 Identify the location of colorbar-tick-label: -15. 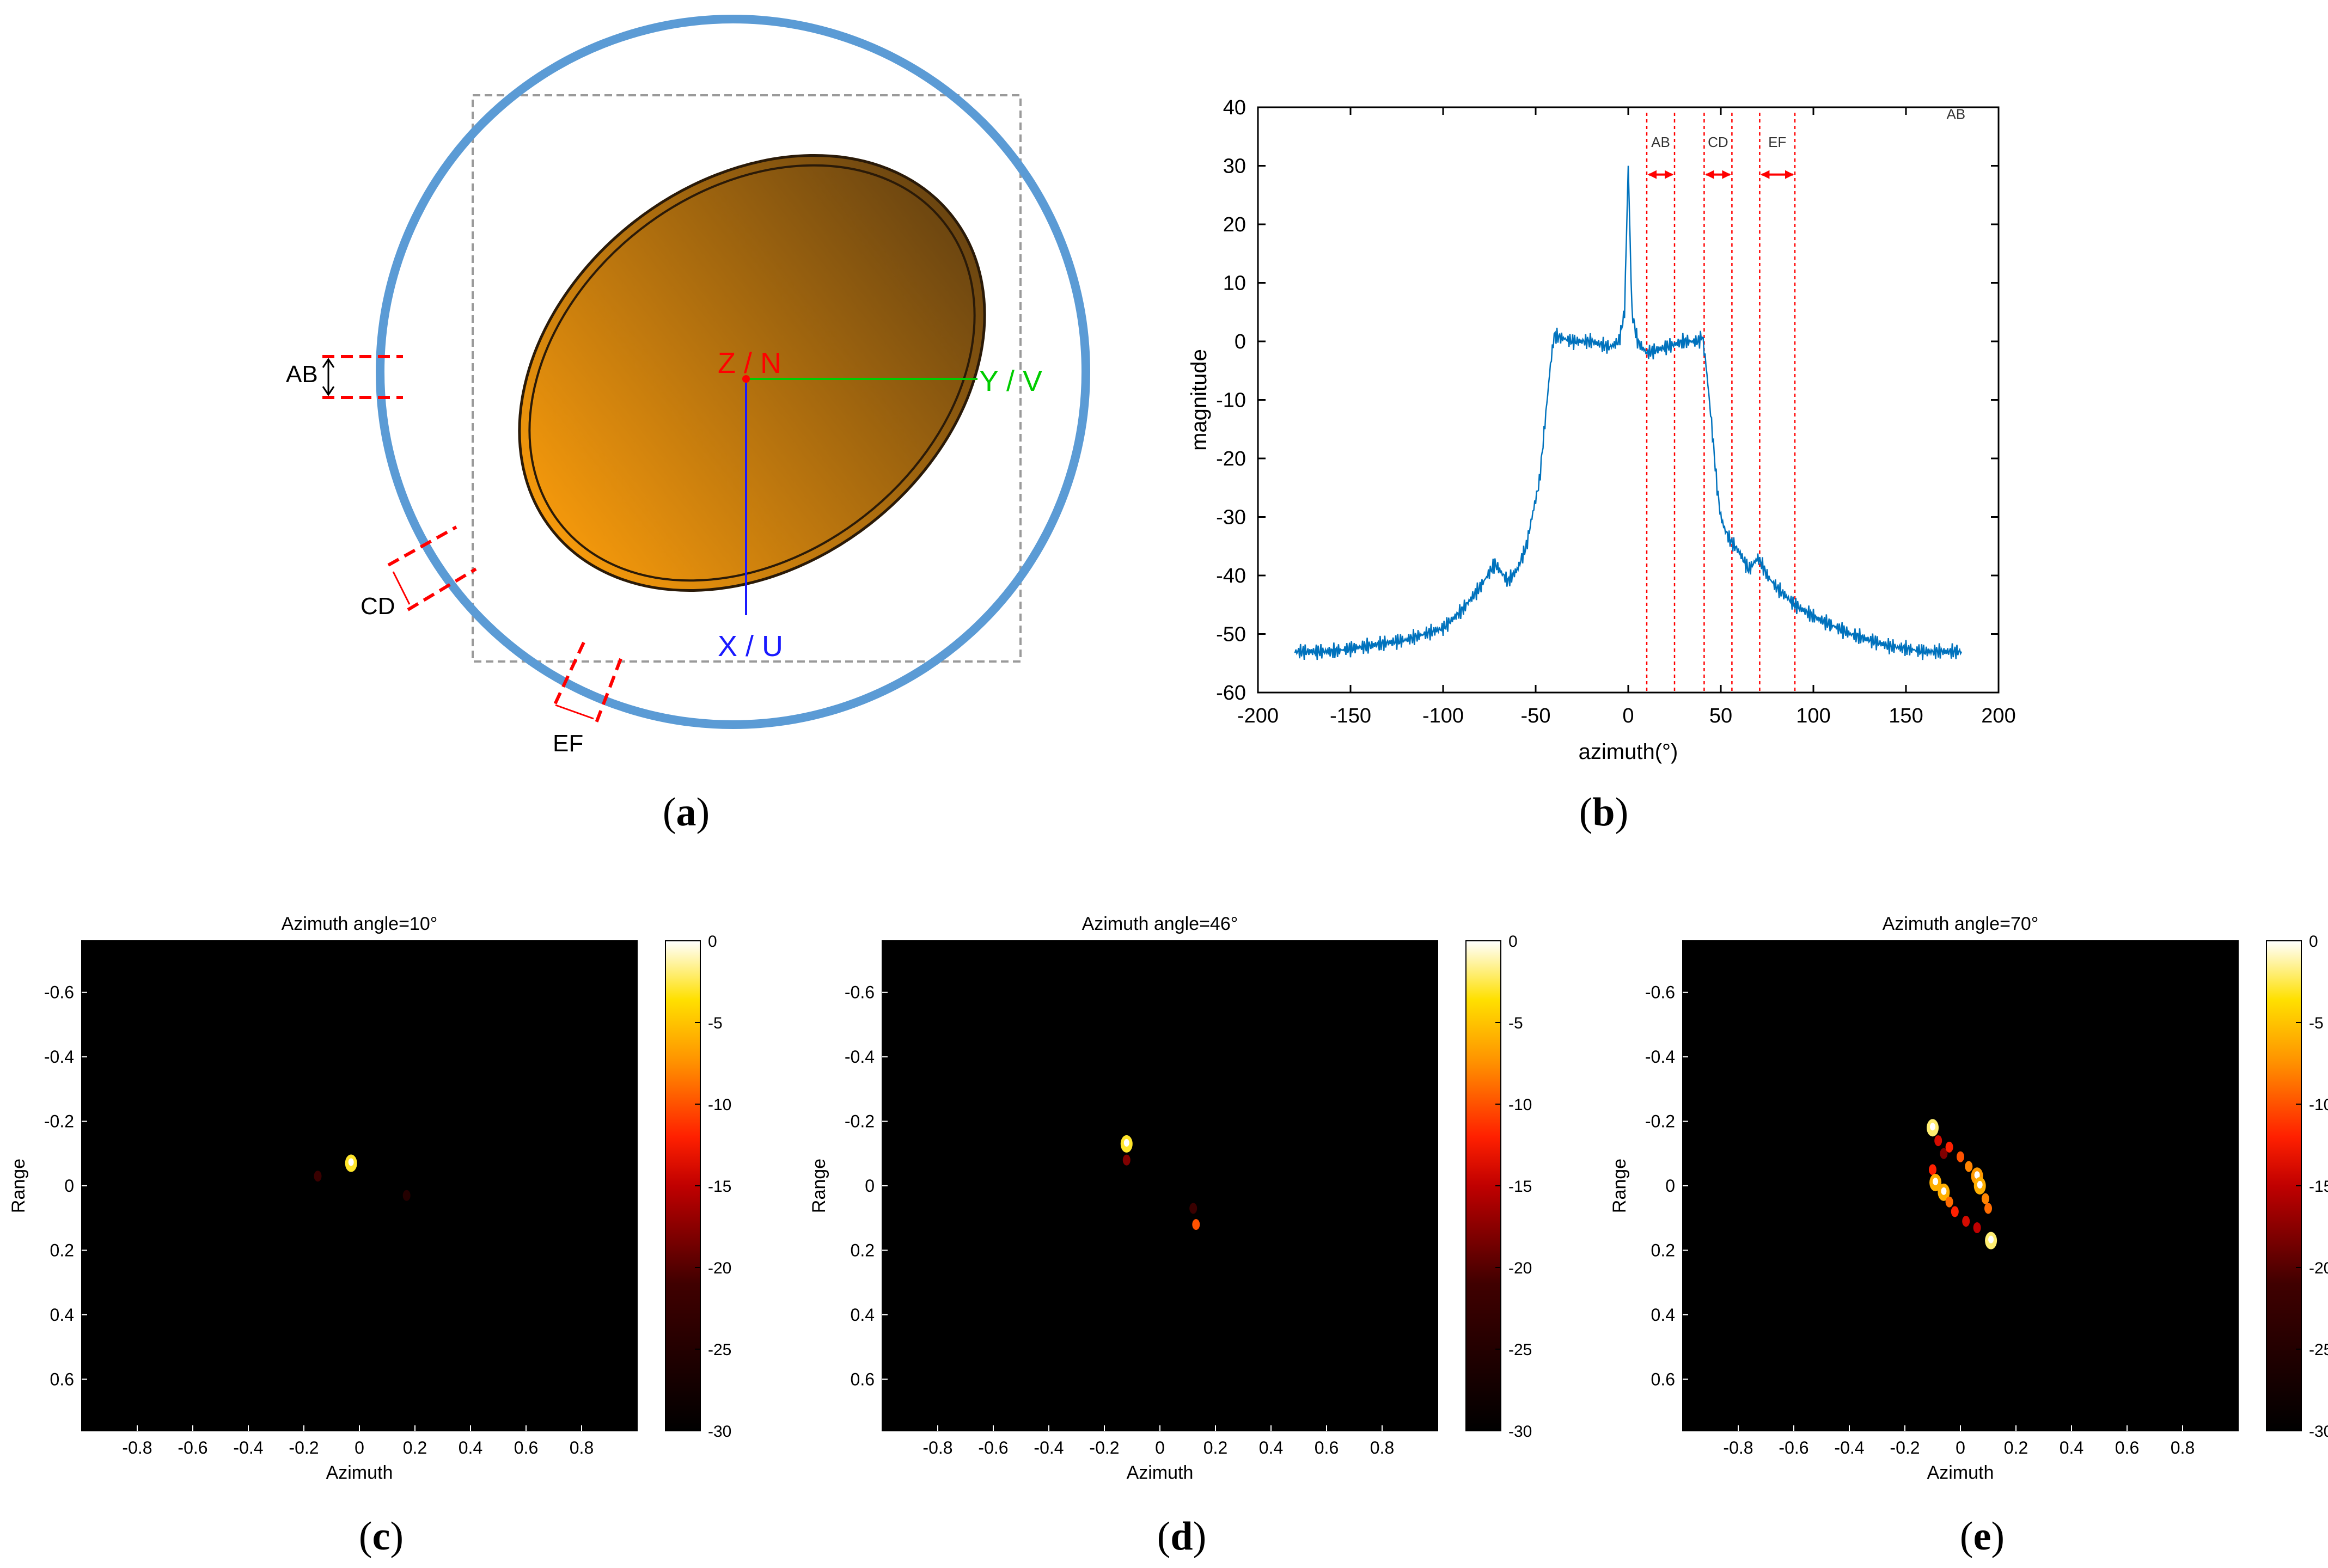
(719, 1187).